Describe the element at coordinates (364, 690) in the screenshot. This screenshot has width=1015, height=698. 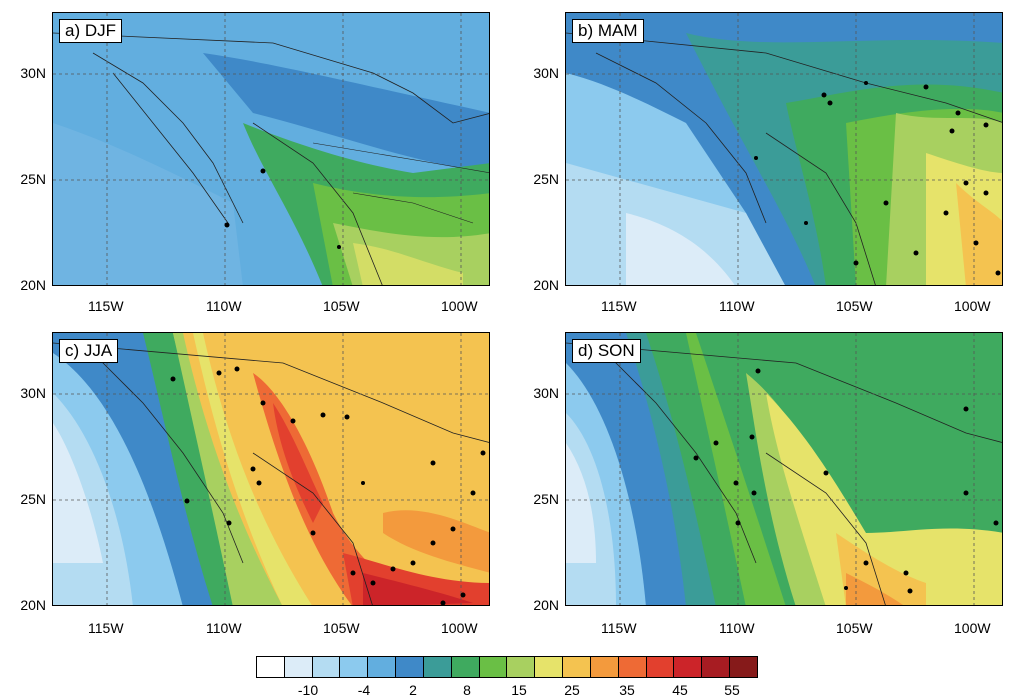
I see `colorbar-label: -4` at that location.